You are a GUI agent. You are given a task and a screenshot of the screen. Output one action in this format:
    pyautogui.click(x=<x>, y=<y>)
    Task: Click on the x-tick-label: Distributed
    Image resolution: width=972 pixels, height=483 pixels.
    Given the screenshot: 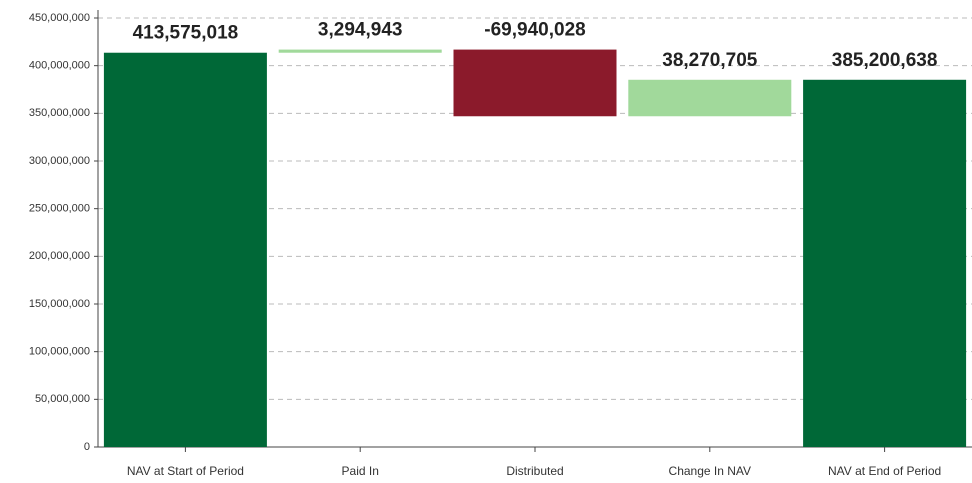 What is the action you would take?
    pyautogui.click(x=534, y=471)
    